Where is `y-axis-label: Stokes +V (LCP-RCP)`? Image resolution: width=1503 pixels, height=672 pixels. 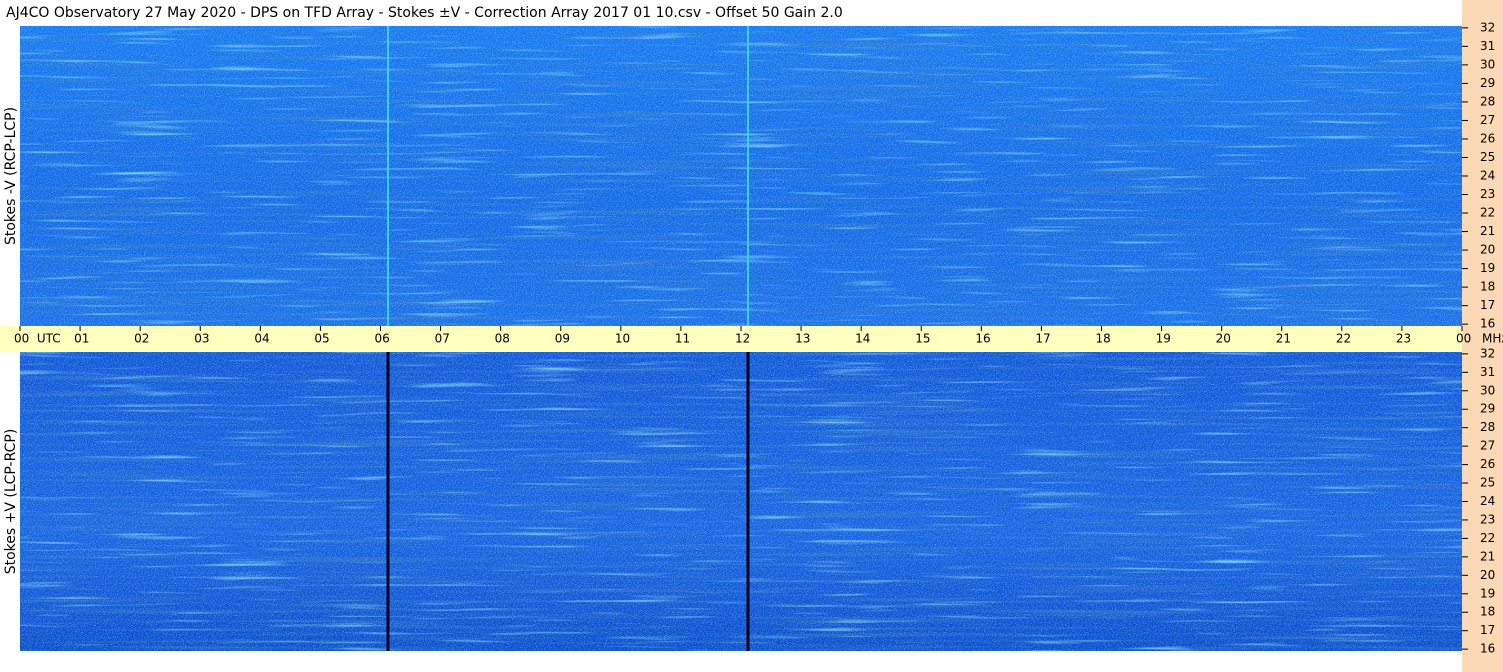
y-axis-label: Stokes +V (LCP-RCP) is located at coordinates (11, 502).